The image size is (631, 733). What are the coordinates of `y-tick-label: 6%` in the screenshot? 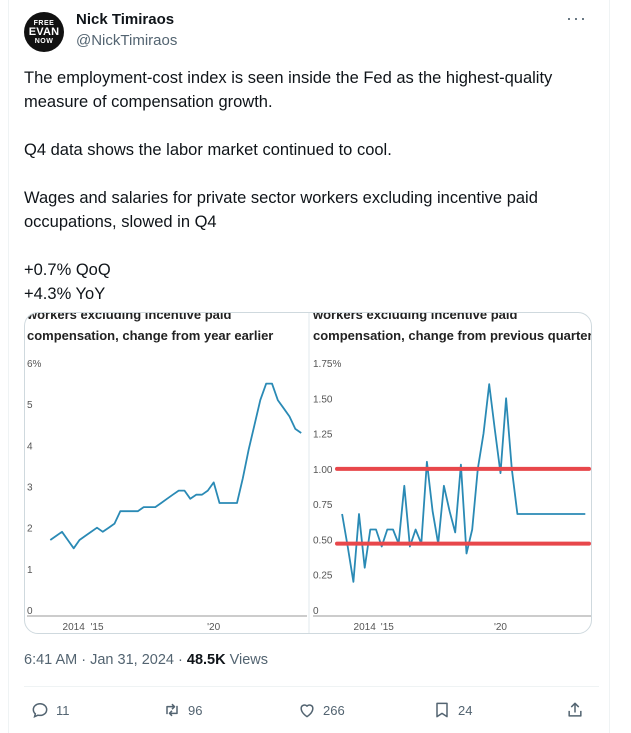 It's located at (34, 364).